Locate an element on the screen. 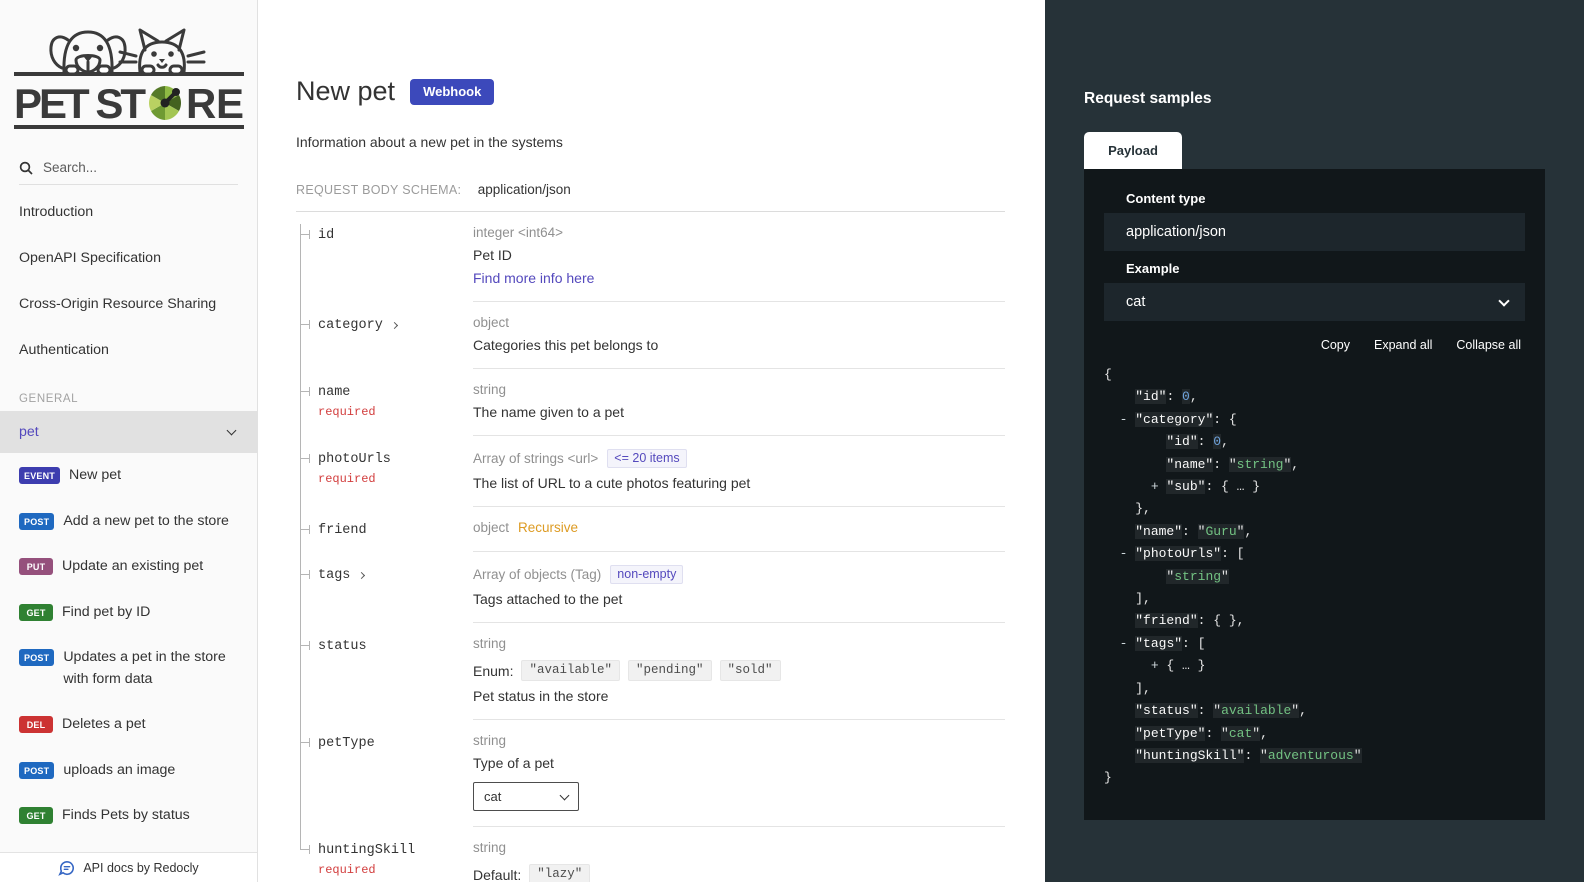 The width and height of the screenshot is (1584, 882). sidebar-item-deletes-a-pet: DEL Deletes a pet is located at coordinates (128, 725).